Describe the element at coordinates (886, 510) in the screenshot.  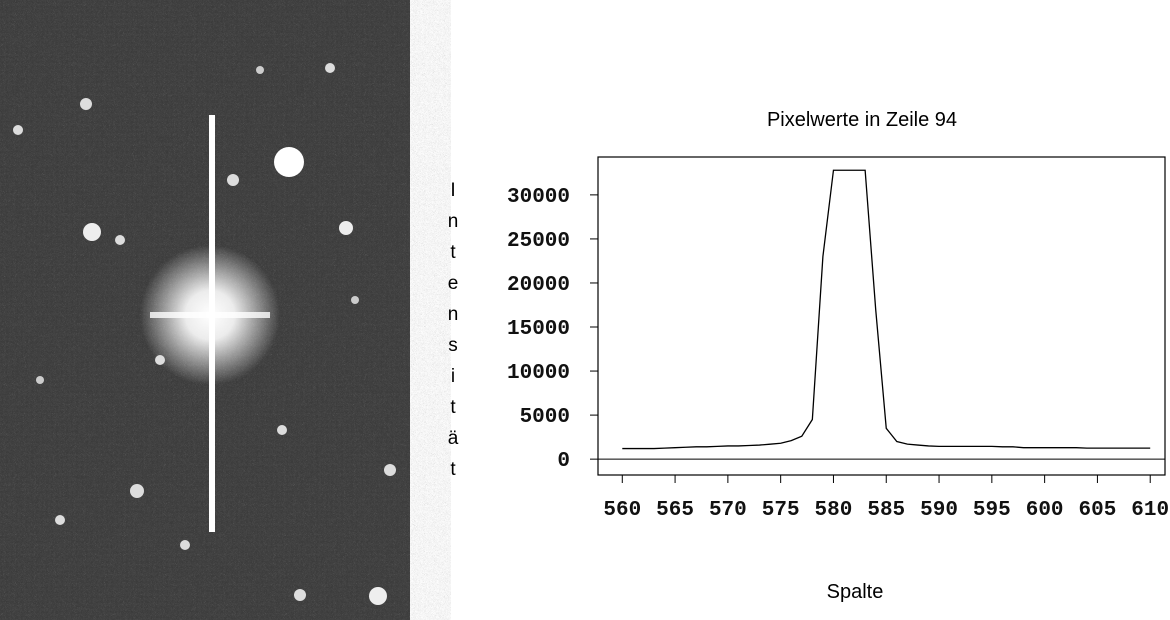
I see `x-tick-label: 585` at that location.